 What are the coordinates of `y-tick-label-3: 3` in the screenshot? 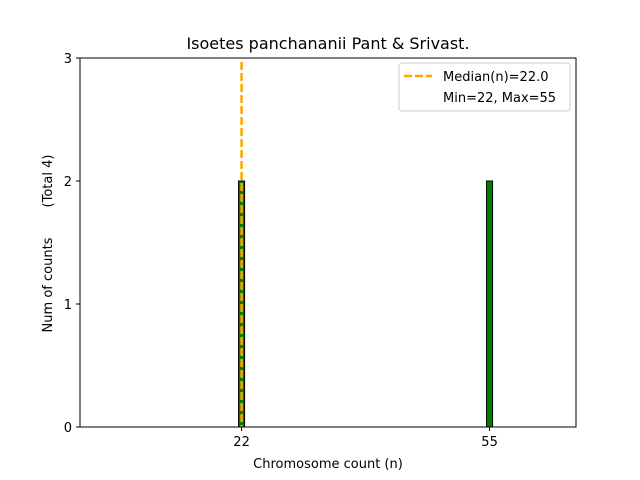 It's located at (68, 59).